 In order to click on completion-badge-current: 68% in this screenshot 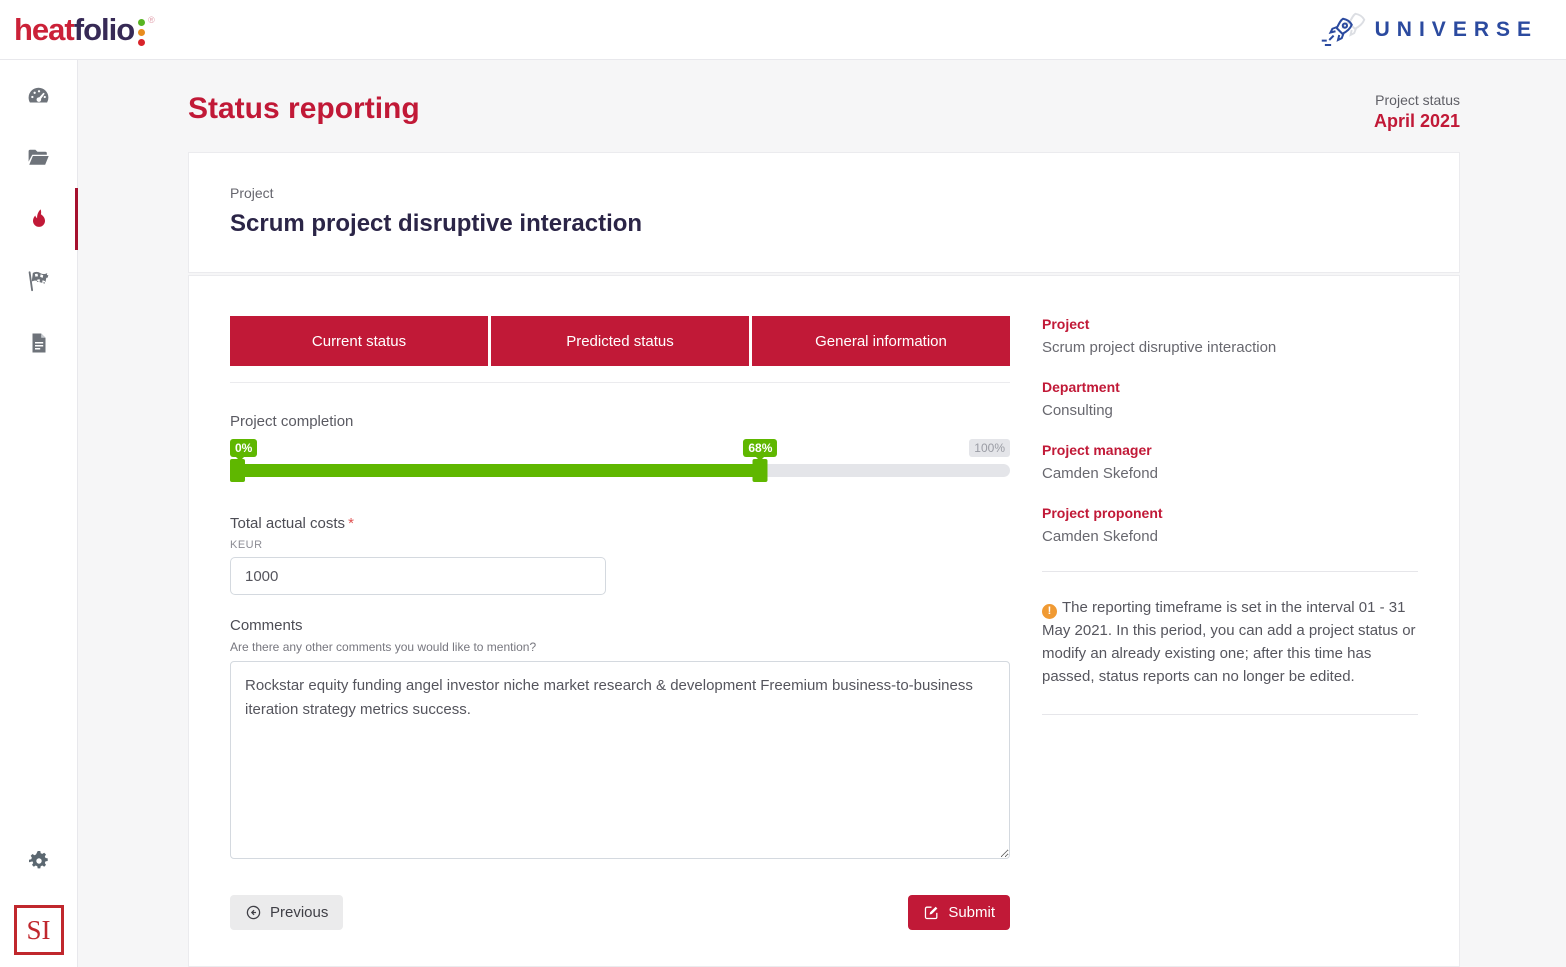, I will do `click(760, 450)`.